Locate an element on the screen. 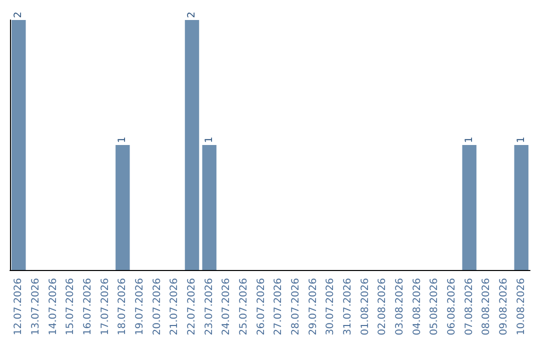 The image size is (540, 340). x-tick-label: 03.08.2026 is located at coordinates (400, 307).